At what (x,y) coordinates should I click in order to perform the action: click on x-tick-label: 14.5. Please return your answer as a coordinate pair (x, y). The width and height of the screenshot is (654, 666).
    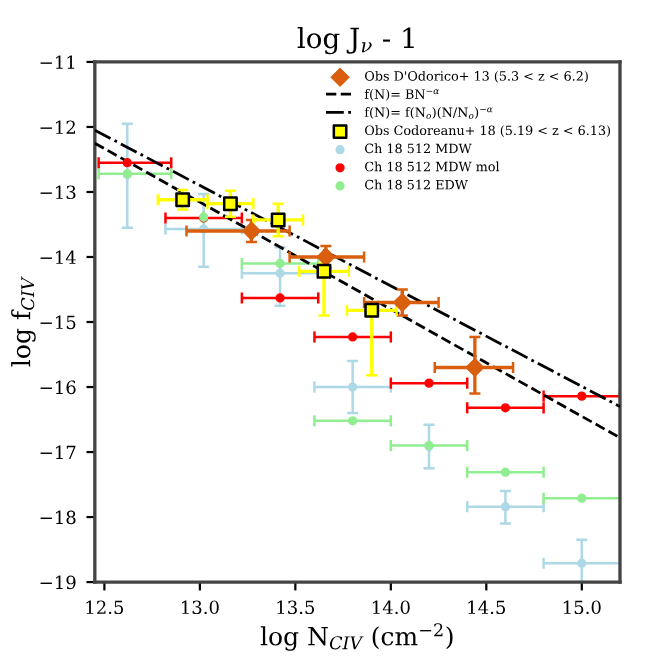
    Looking at the image, I should click on (487, 607).